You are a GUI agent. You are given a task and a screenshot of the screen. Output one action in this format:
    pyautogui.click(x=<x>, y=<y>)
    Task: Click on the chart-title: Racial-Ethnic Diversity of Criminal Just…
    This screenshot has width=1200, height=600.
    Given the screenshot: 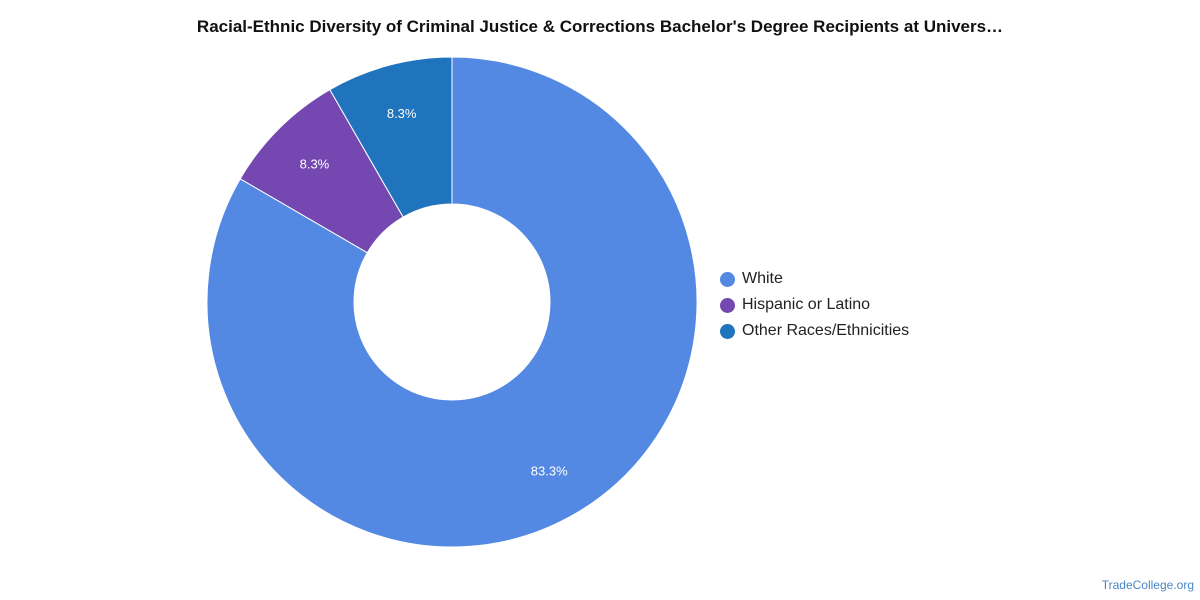 What is the action you would take?
    pyautogui.click(x=600, y=26)
    